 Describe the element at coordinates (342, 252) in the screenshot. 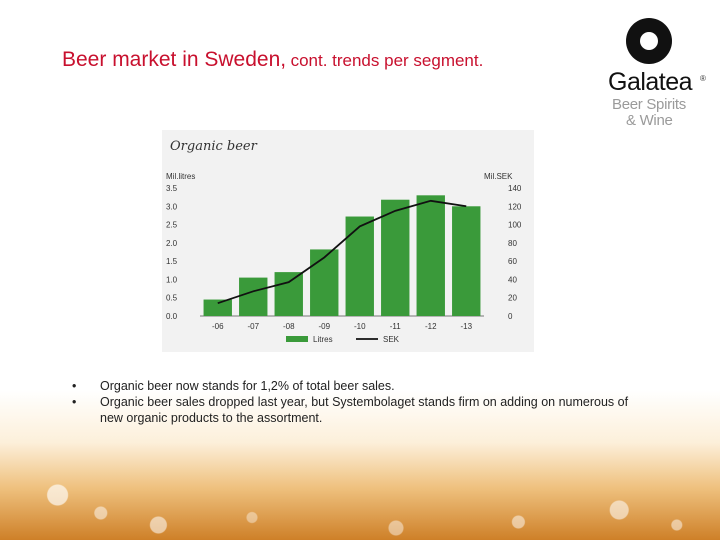

I see `line-sek` at that location.